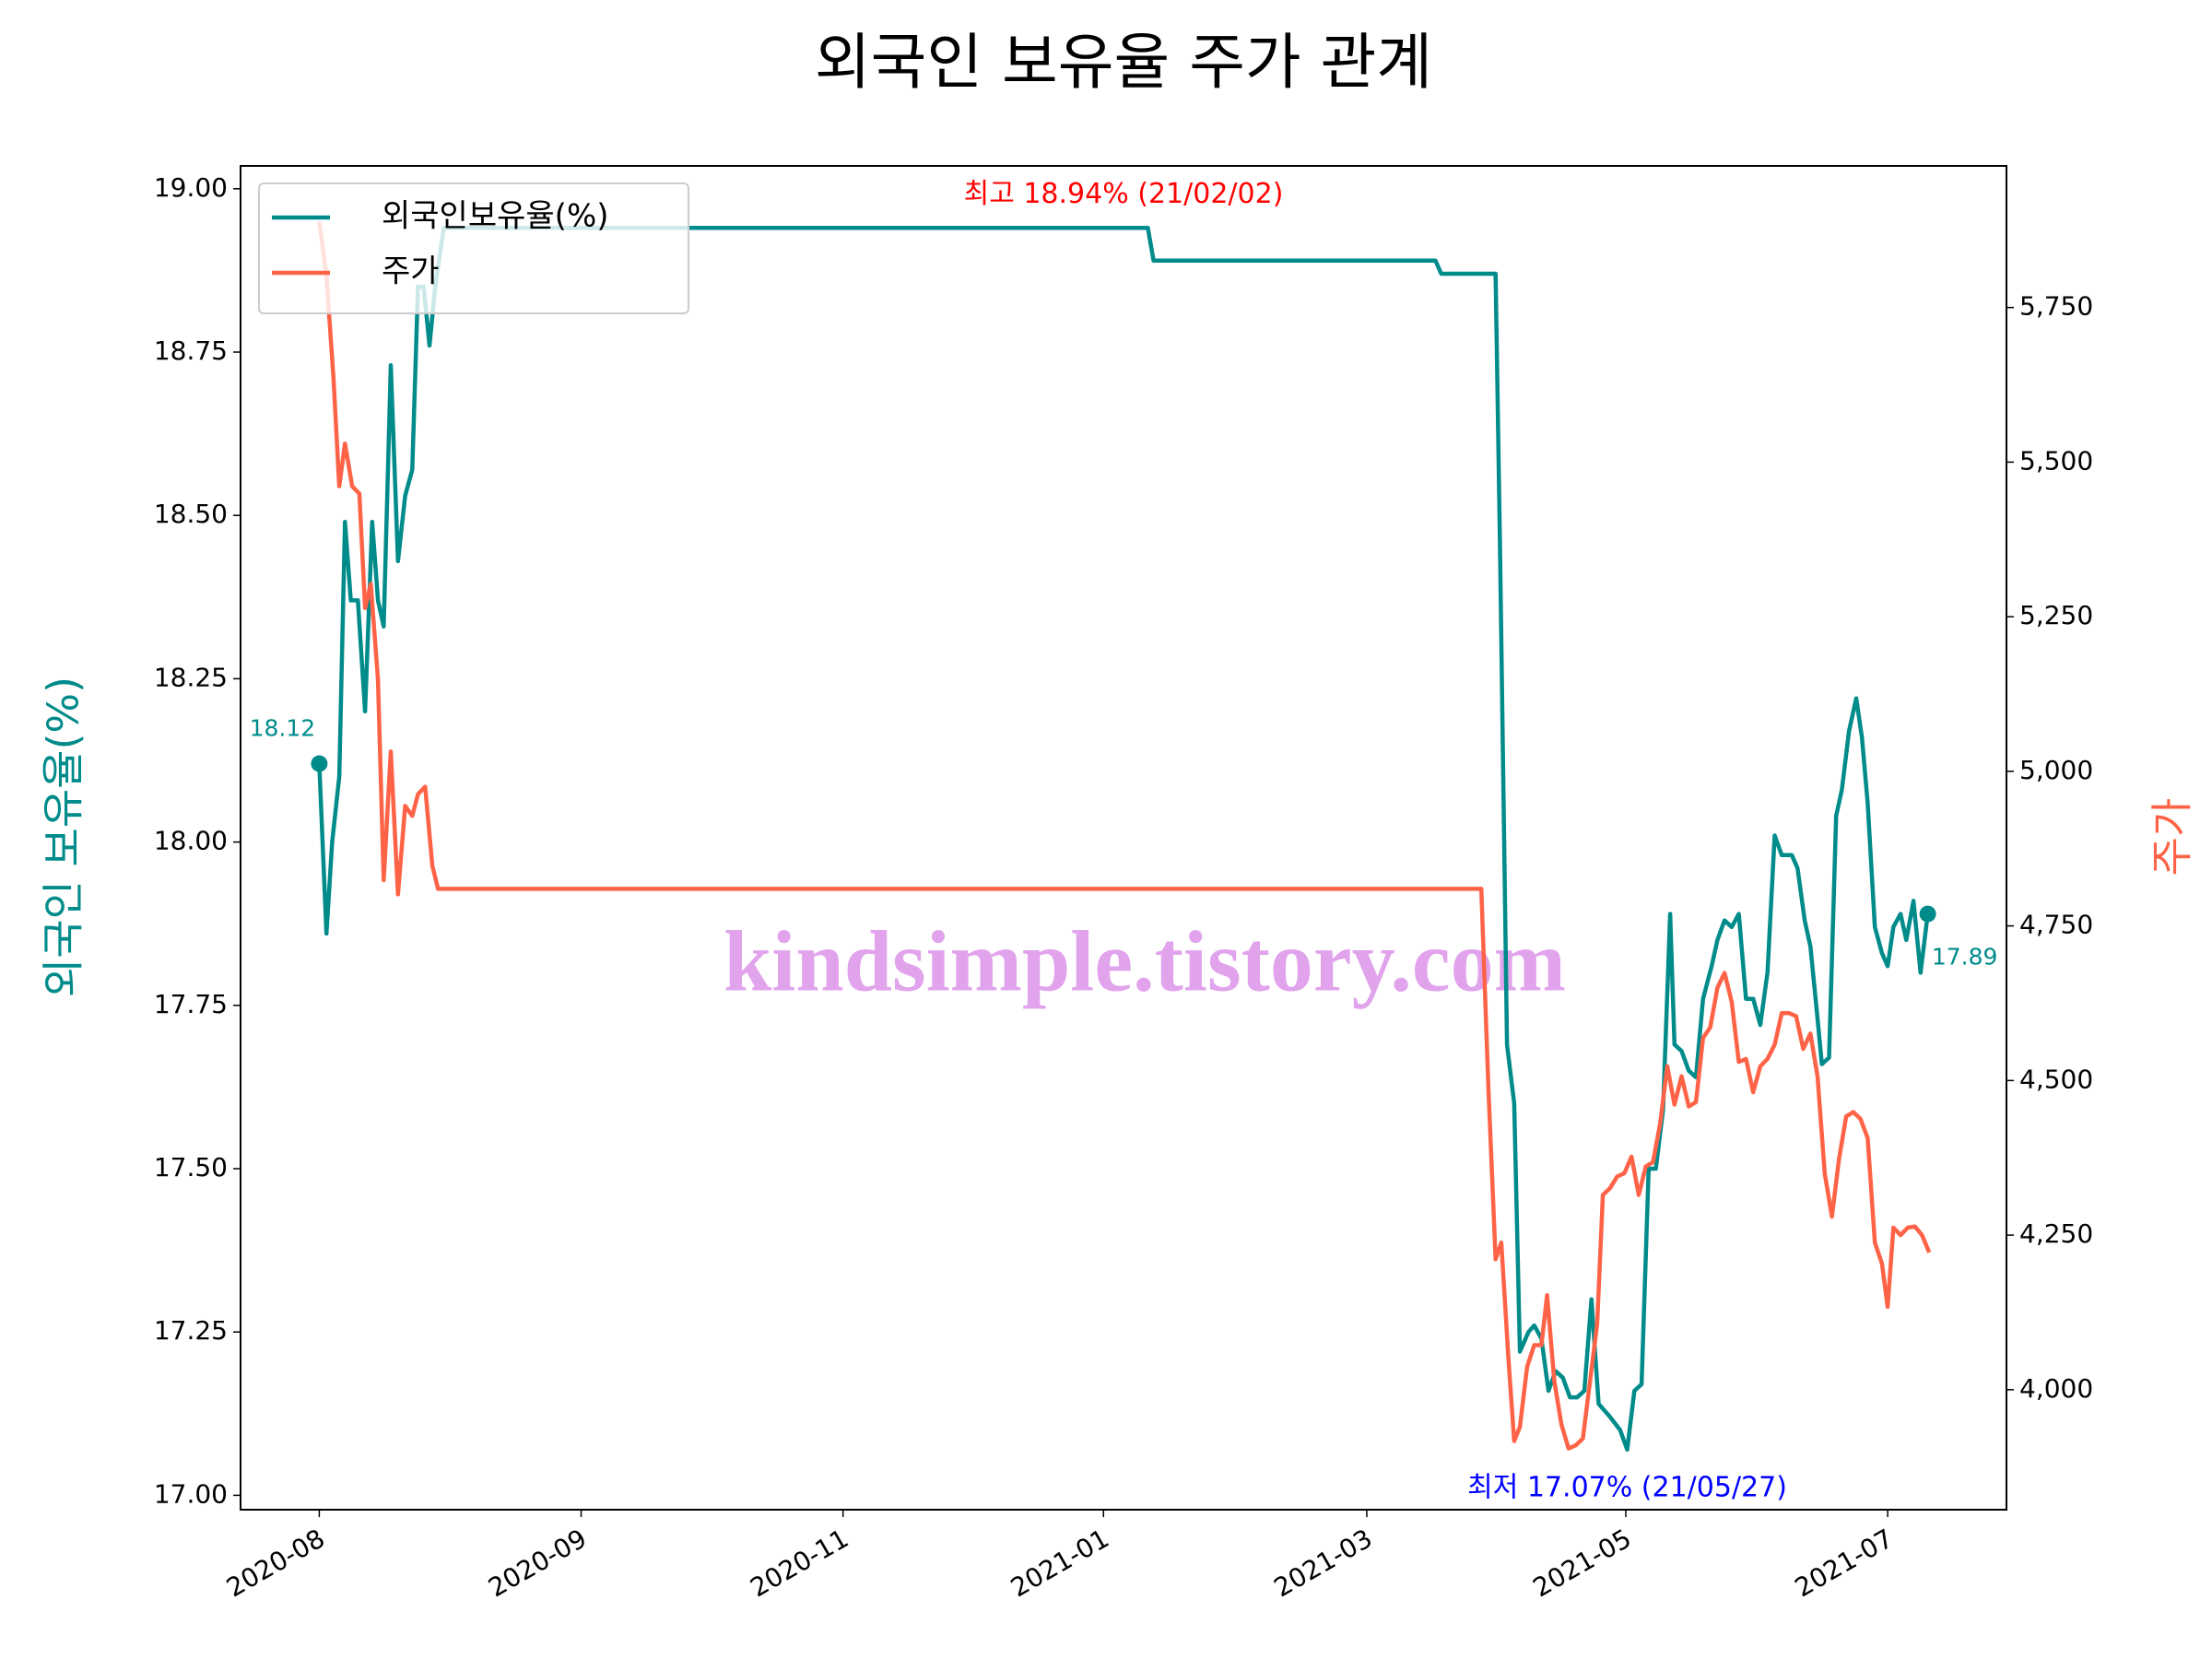 This screenshot has width=2212, height=1659. Describe the element at coordinates (1965, 957) in the screenshot. I see `annotation: 17.89` at that location.